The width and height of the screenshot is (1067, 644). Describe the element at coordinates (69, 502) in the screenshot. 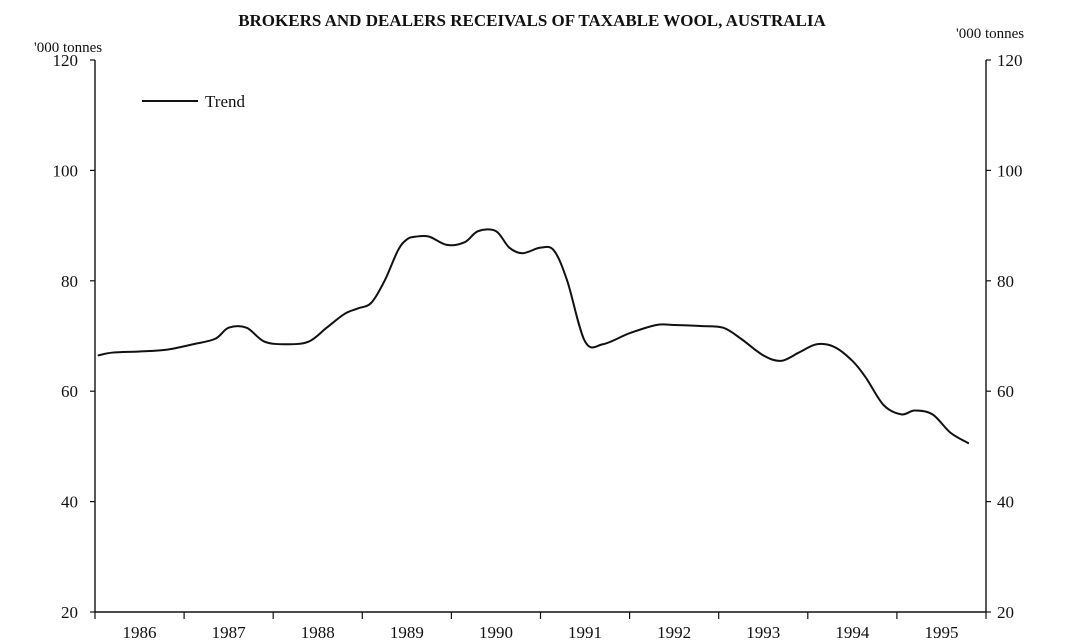

I see `left-y-tick-label: 40` at that location.